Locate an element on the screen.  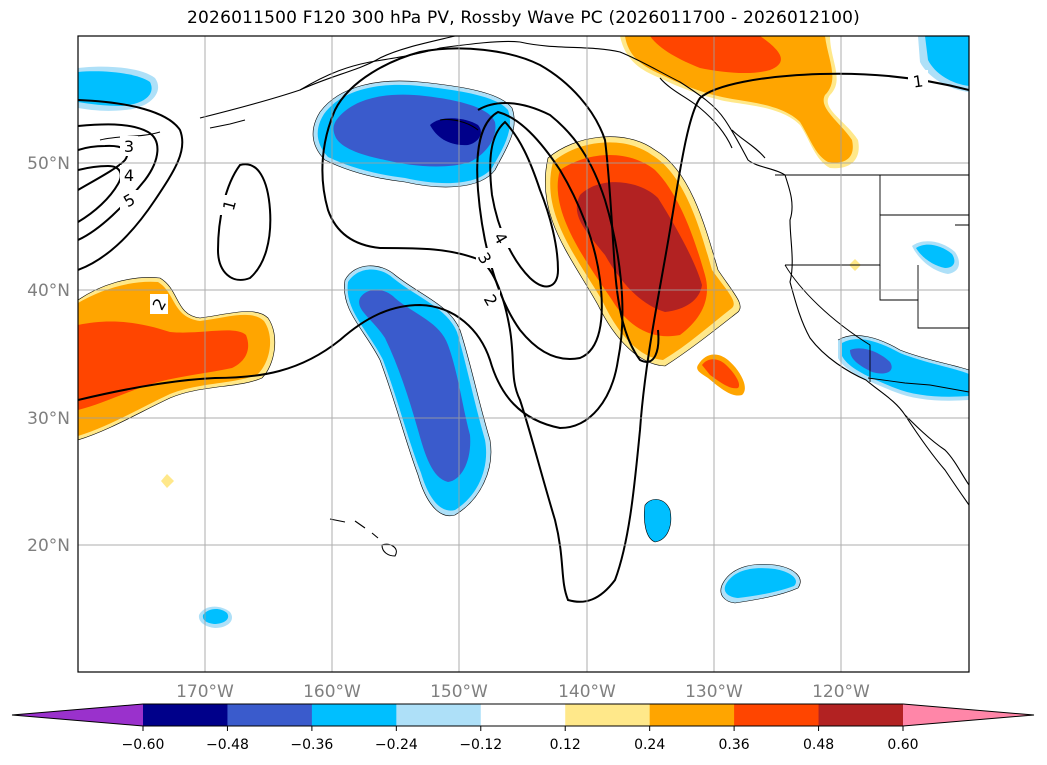
lon-label: 160°W is located at coordinates (332, 692).